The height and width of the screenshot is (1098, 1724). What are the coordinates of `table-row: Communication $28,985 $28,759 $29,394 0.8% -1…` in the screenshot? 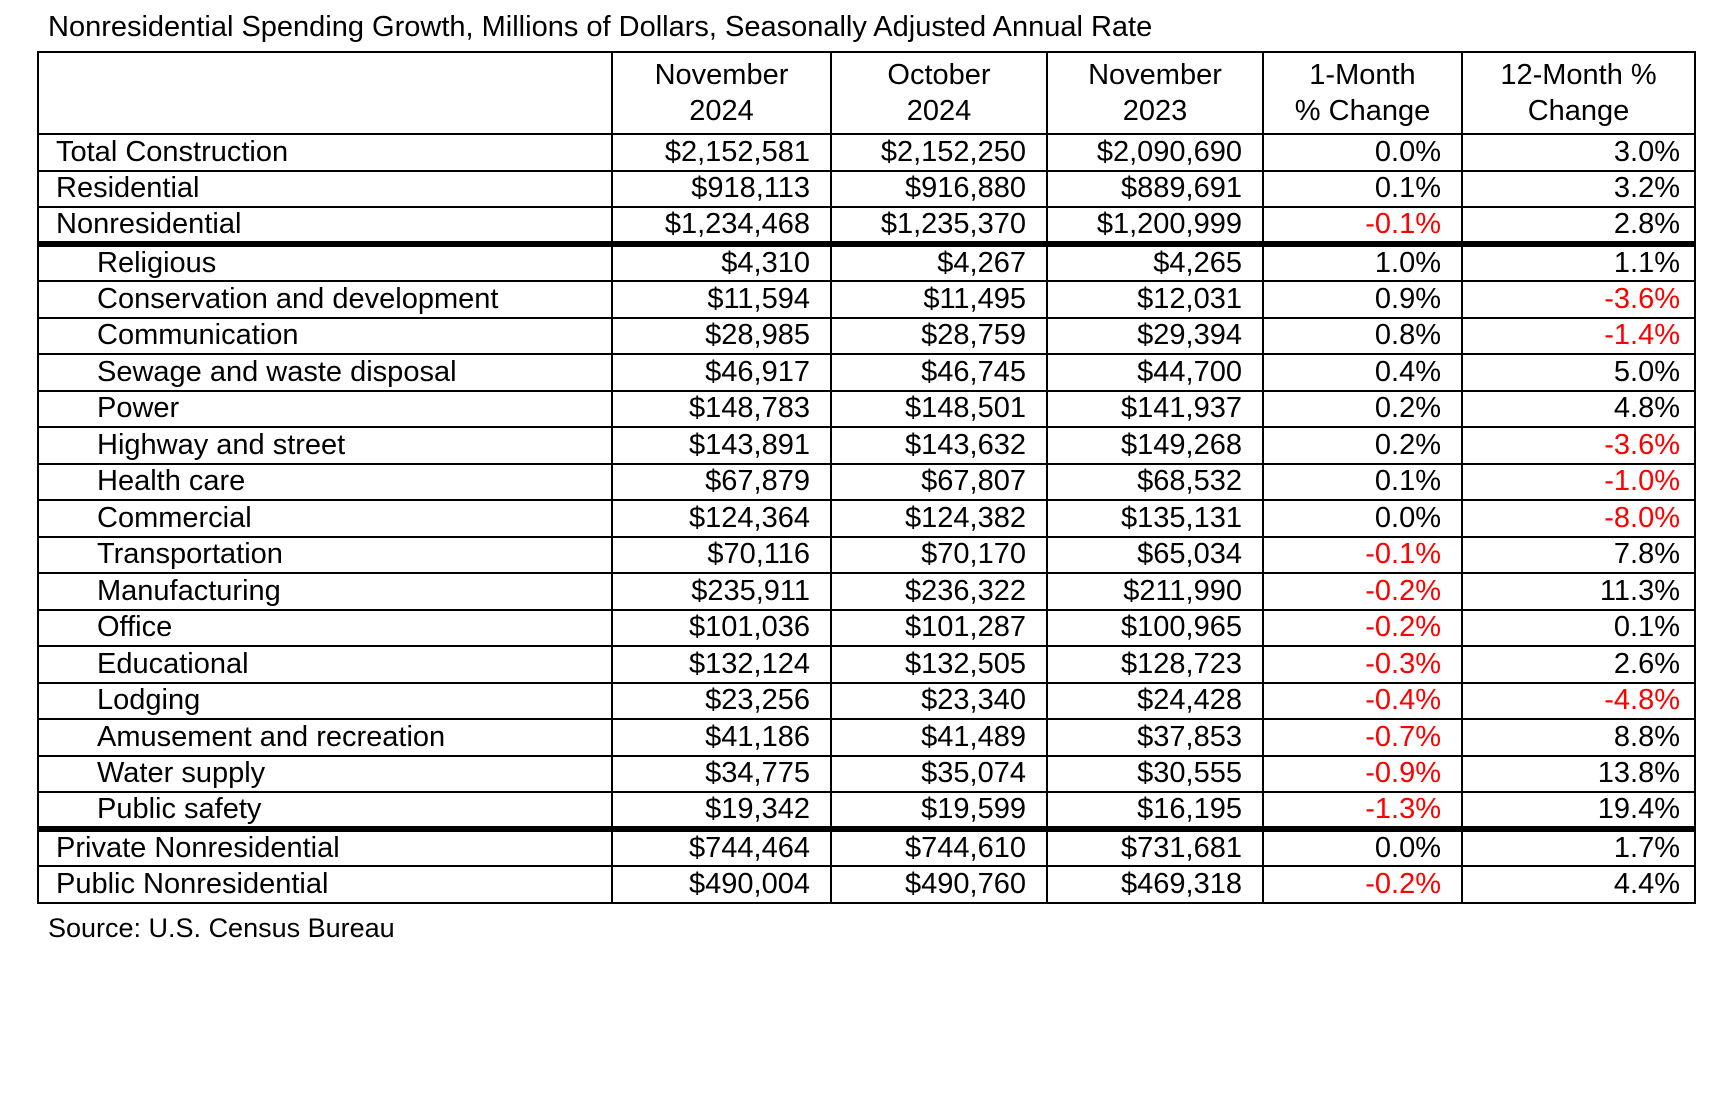 It's located at (866, 335).